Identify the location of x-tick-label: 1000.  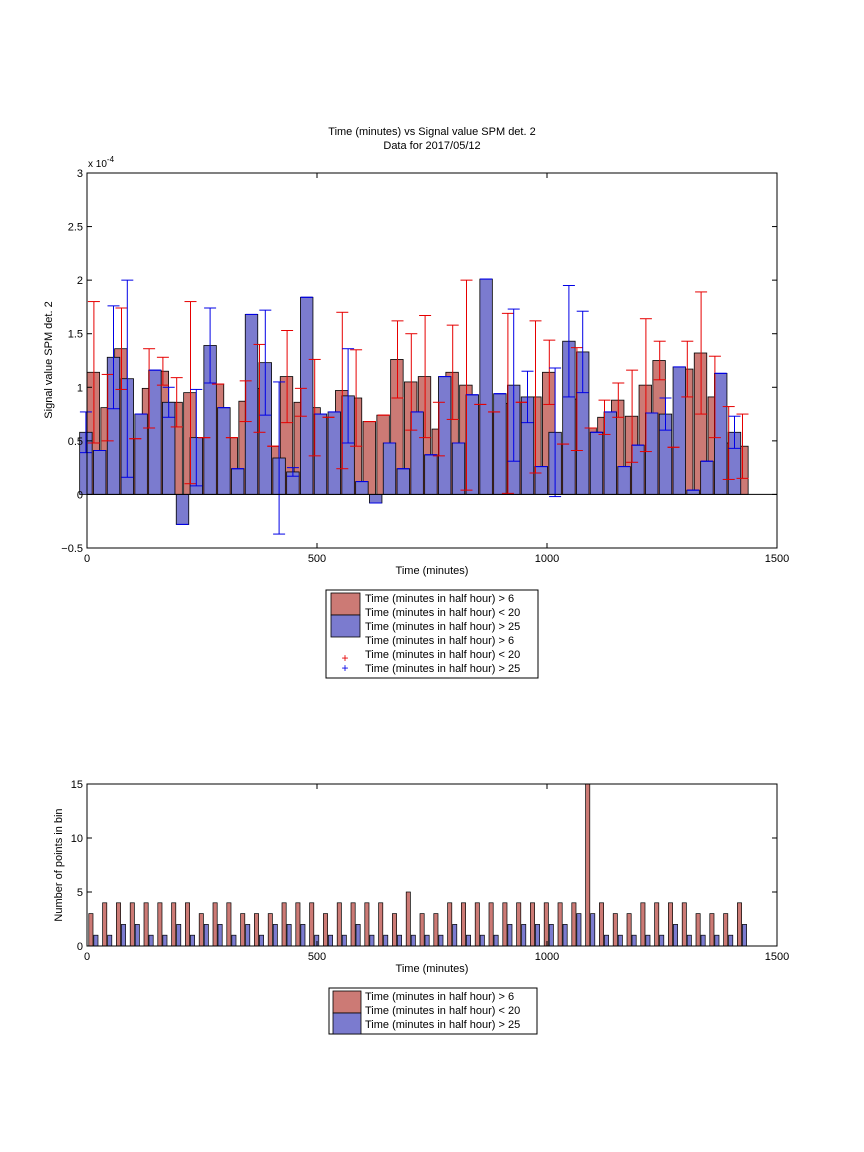
(547, 559).